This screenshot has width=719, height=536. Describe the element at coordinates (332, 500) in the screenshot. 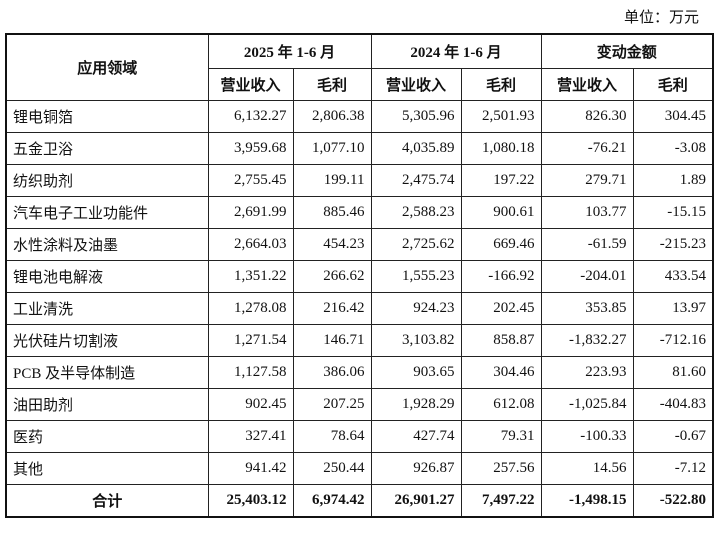

I see `table-cell: 6,974.42` at that location.